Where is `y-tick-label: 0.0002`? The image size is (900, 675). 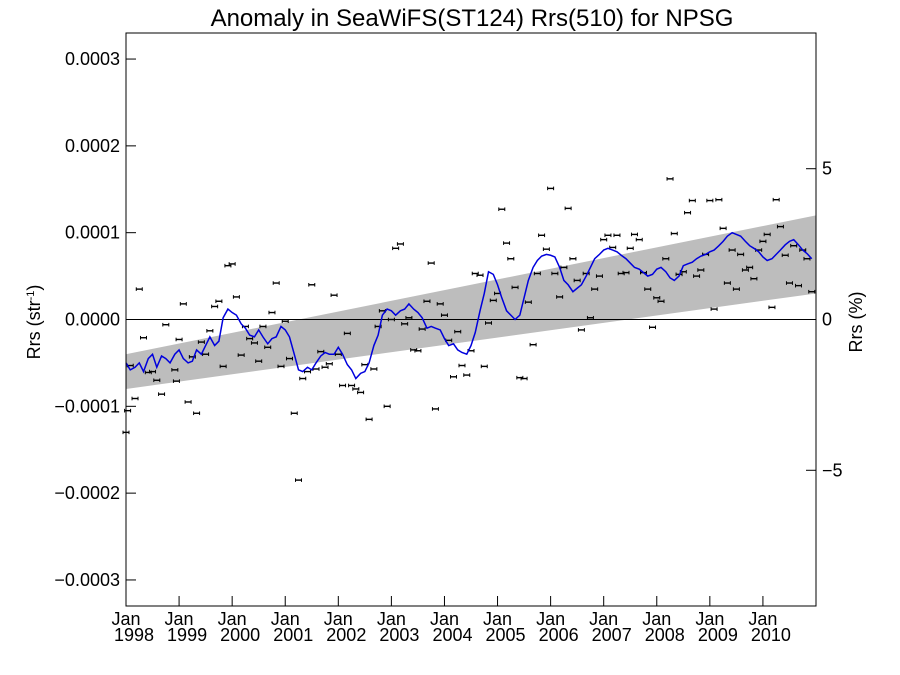 y-tick-label: 0.0002 is located at coordinates (92, 146).